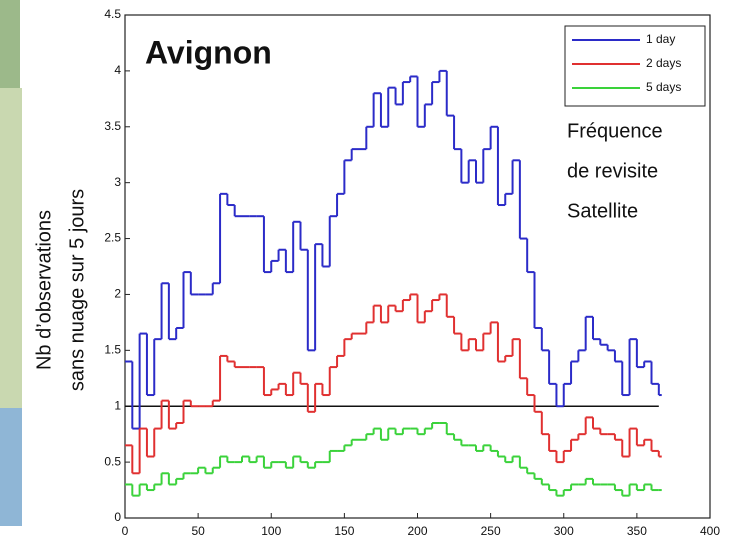 Image resolution: width=745 pixels, height=548 pixels. Describe the element at coordinates (112, 350) in the screenshot. I see `y-tick-label: 1.5` at that location.